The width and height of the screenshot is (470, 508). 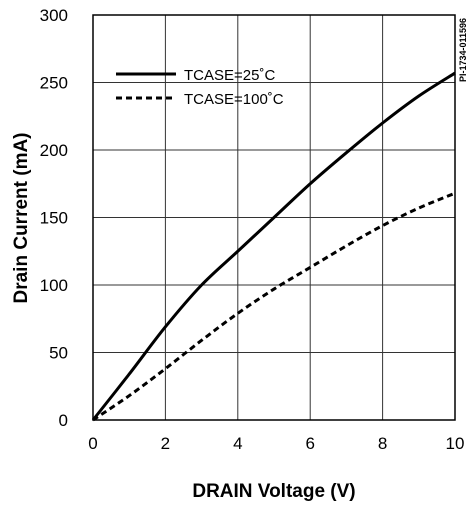 I want to click on x-tick-label: 10, so click(x=455, y=443).